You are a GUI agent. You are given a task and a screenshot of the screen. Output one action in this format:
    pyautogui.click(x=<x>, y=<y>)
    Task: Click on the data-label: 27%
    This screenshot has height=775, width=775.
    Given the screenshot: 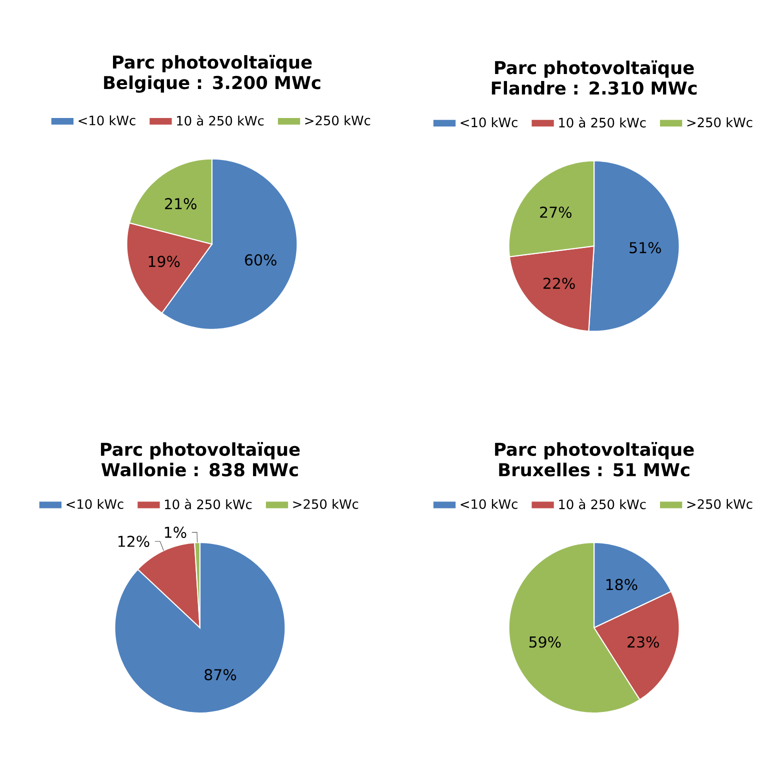 What is the action you would take?
    pyautogui.click(x=556, y=212)
    